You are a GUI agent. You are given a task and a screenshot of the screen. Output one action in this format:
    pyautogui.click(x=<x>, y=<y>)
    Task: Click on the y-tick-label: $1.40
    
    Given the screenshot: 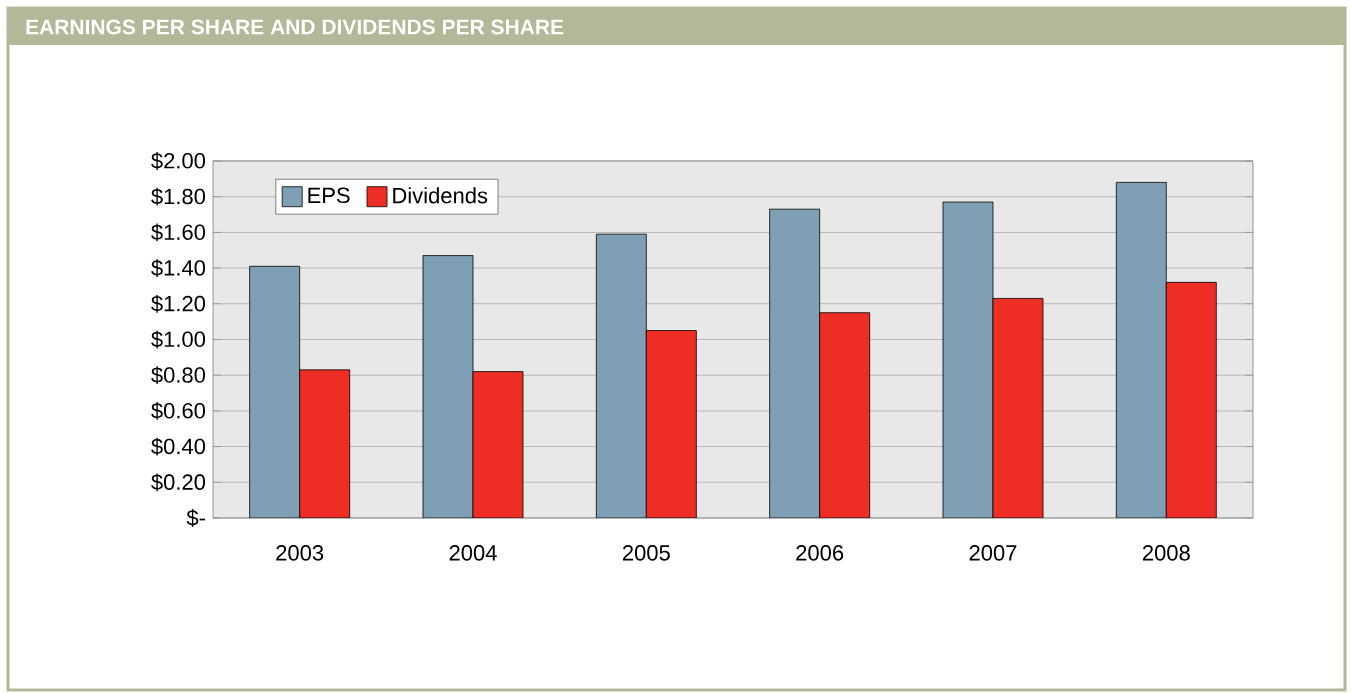 What is the action you would take?
    pyautogui.click(x=178, y=268)
    